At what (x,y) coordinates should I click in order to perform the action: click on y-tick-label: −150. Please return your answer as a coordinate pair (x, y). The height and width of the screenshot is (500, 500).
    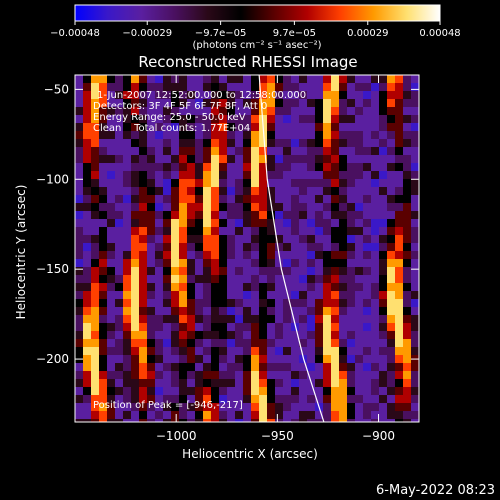
    Looking at the image, I should click on (52, 269).